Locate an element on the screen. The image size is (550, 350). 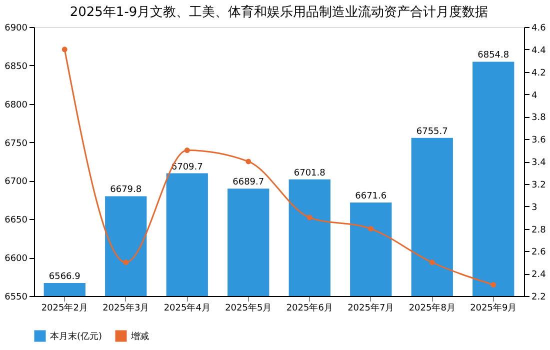
x-tick-label: 2025年7月 is located at coordinates (371, 308).